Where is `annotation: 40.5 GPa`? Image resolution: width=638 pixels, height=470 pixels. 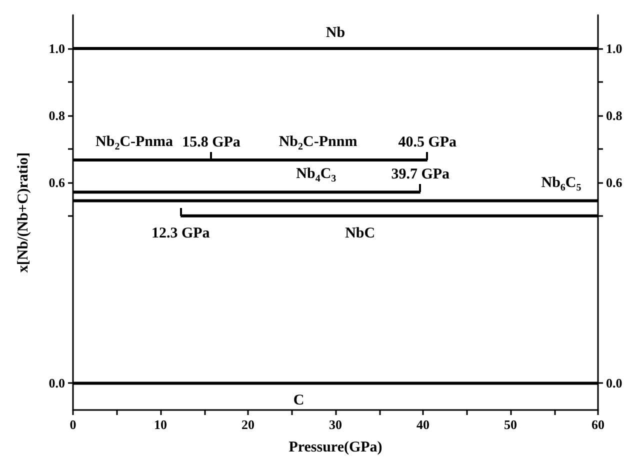 annotation: 40.5 GPa is located at coordinates (428, 142).